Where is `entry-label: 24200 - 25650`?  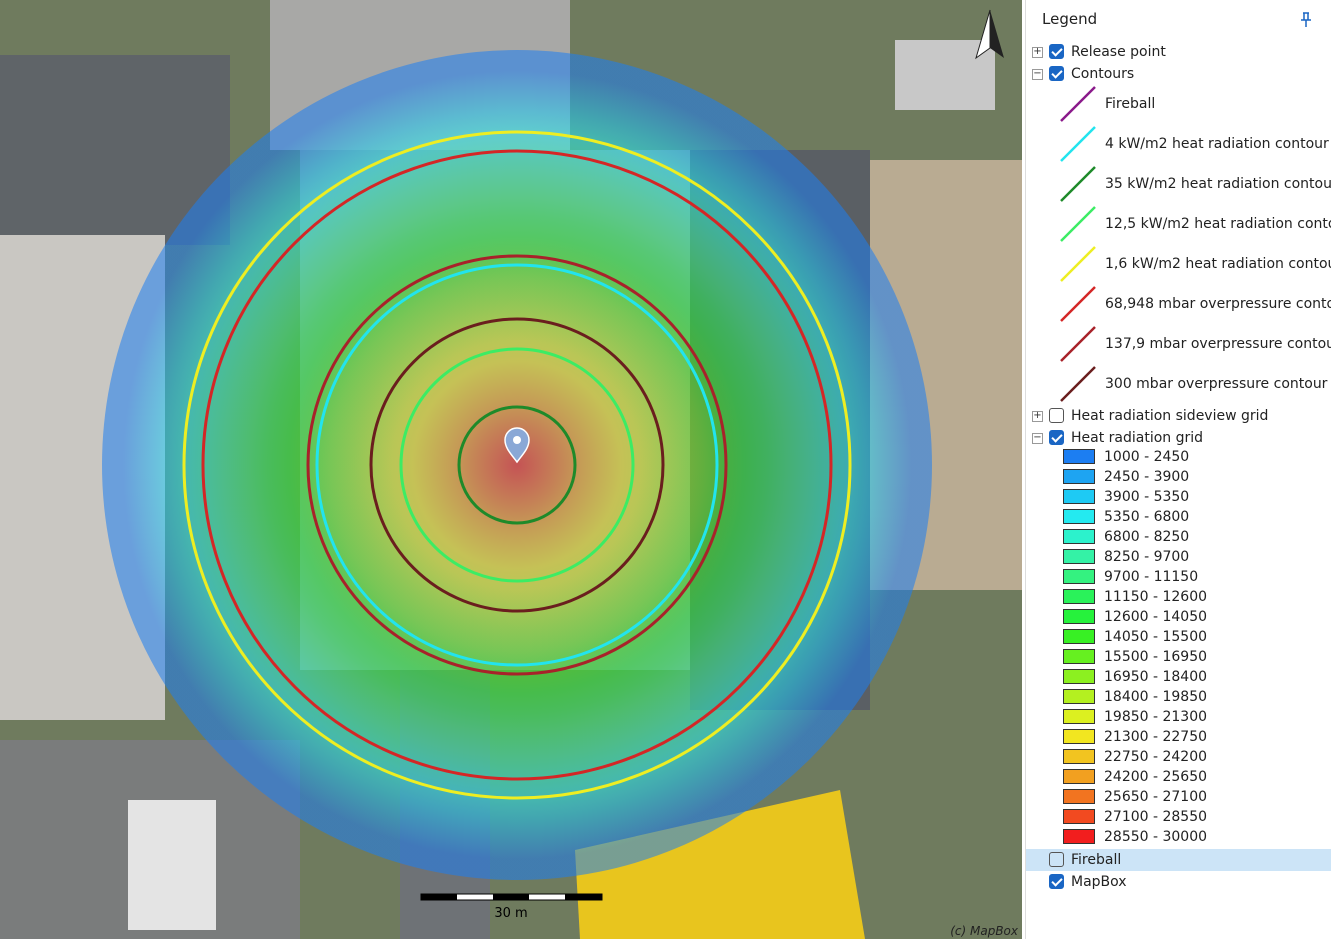
entry-label: 24200 - 25650 is located at coordinates (1156, 777).